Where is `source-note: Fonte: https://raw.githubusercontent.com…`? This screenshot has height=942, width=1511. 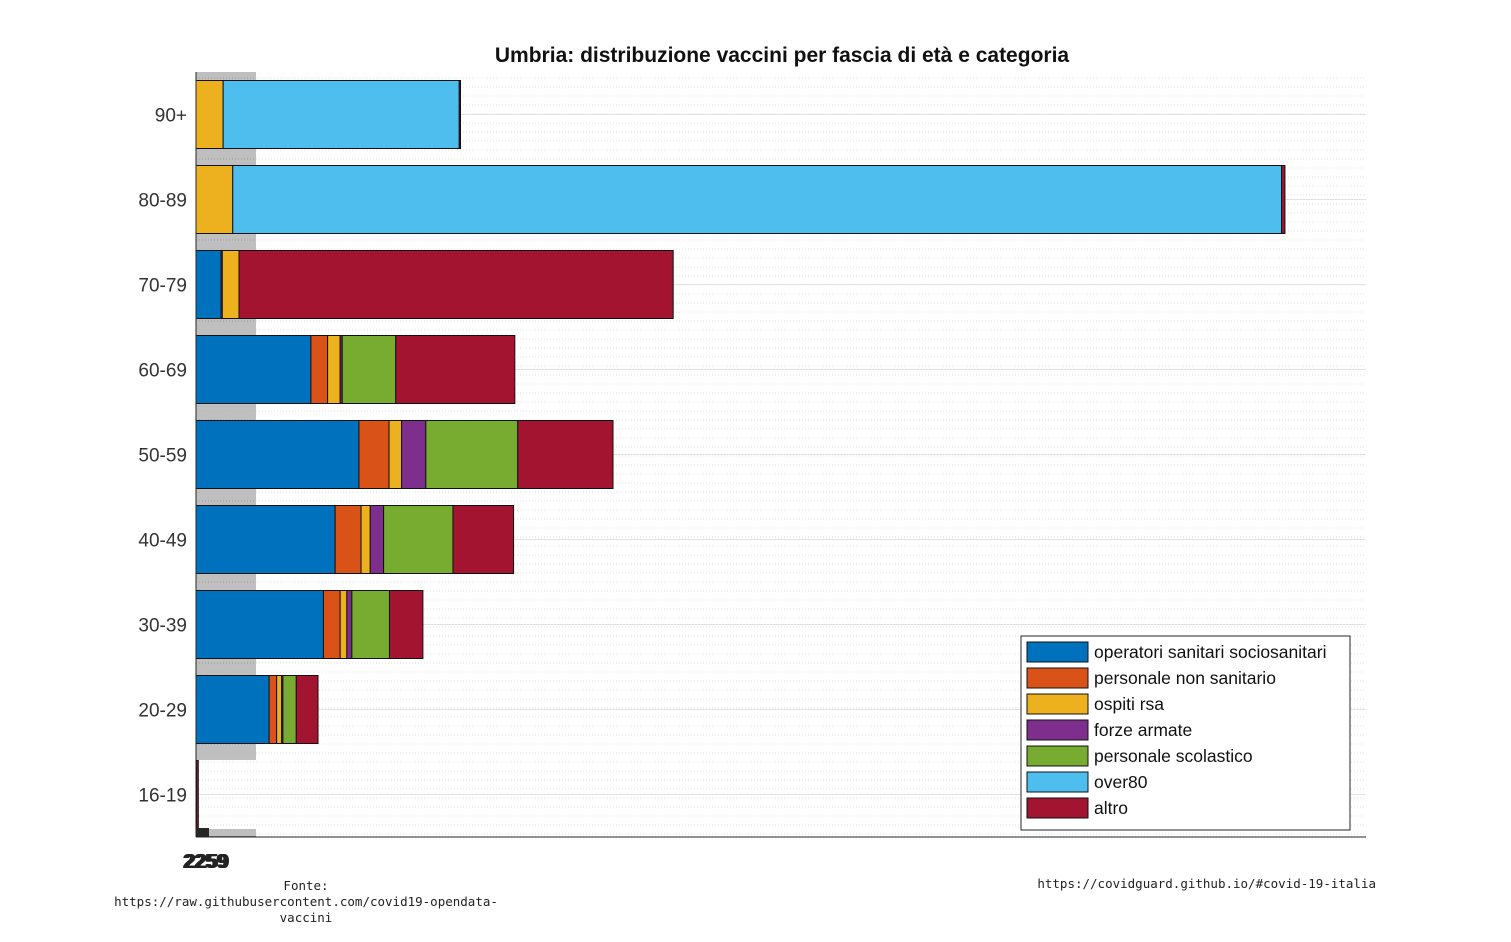
source-note: Fonte: https://raw.githubusercontent.com… is located at coordinates (306, 902).